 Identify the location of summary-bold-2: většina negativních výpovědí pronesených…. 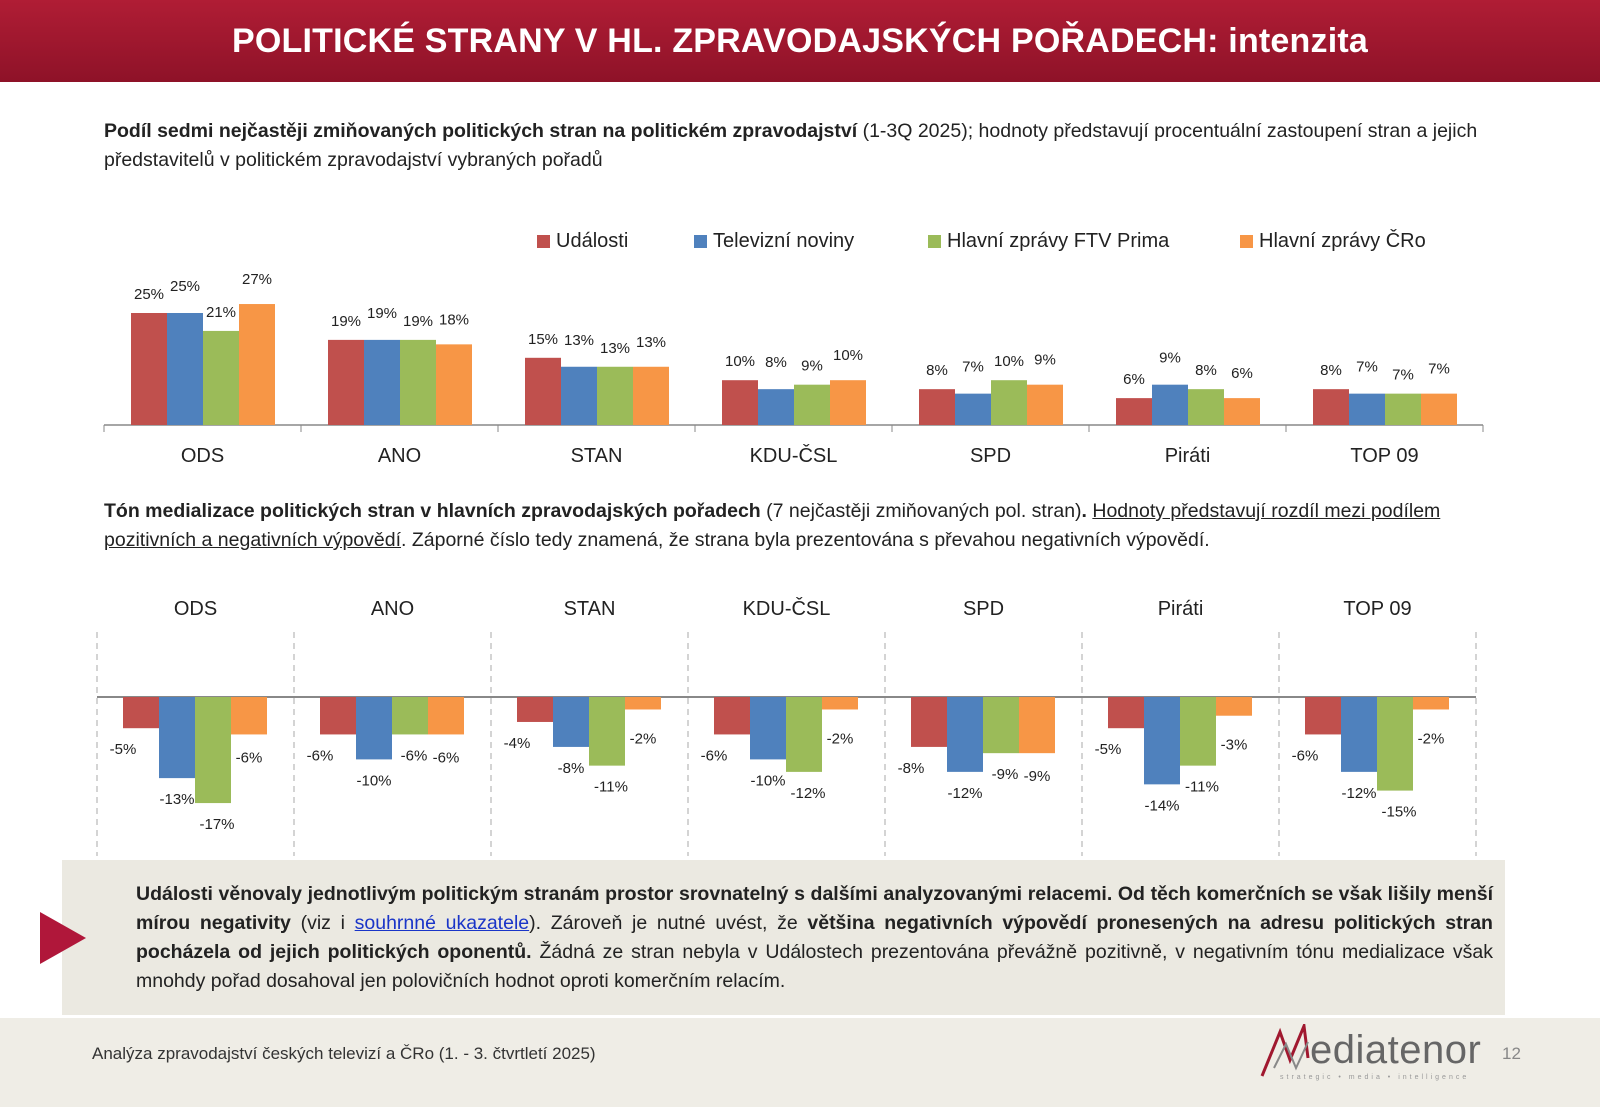
(814, 937).